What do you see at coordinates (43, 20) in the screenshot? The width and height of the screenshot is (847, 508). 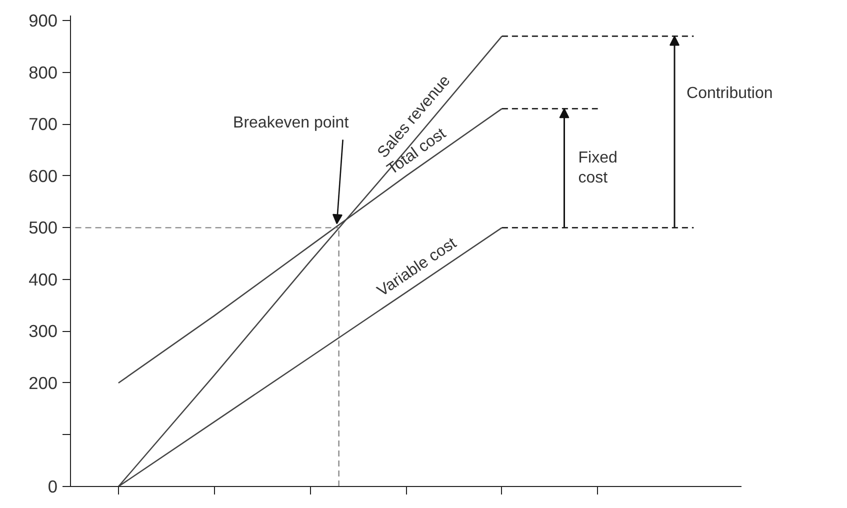 I see `y-tick-label: 900` at bounding box center [43, 20].